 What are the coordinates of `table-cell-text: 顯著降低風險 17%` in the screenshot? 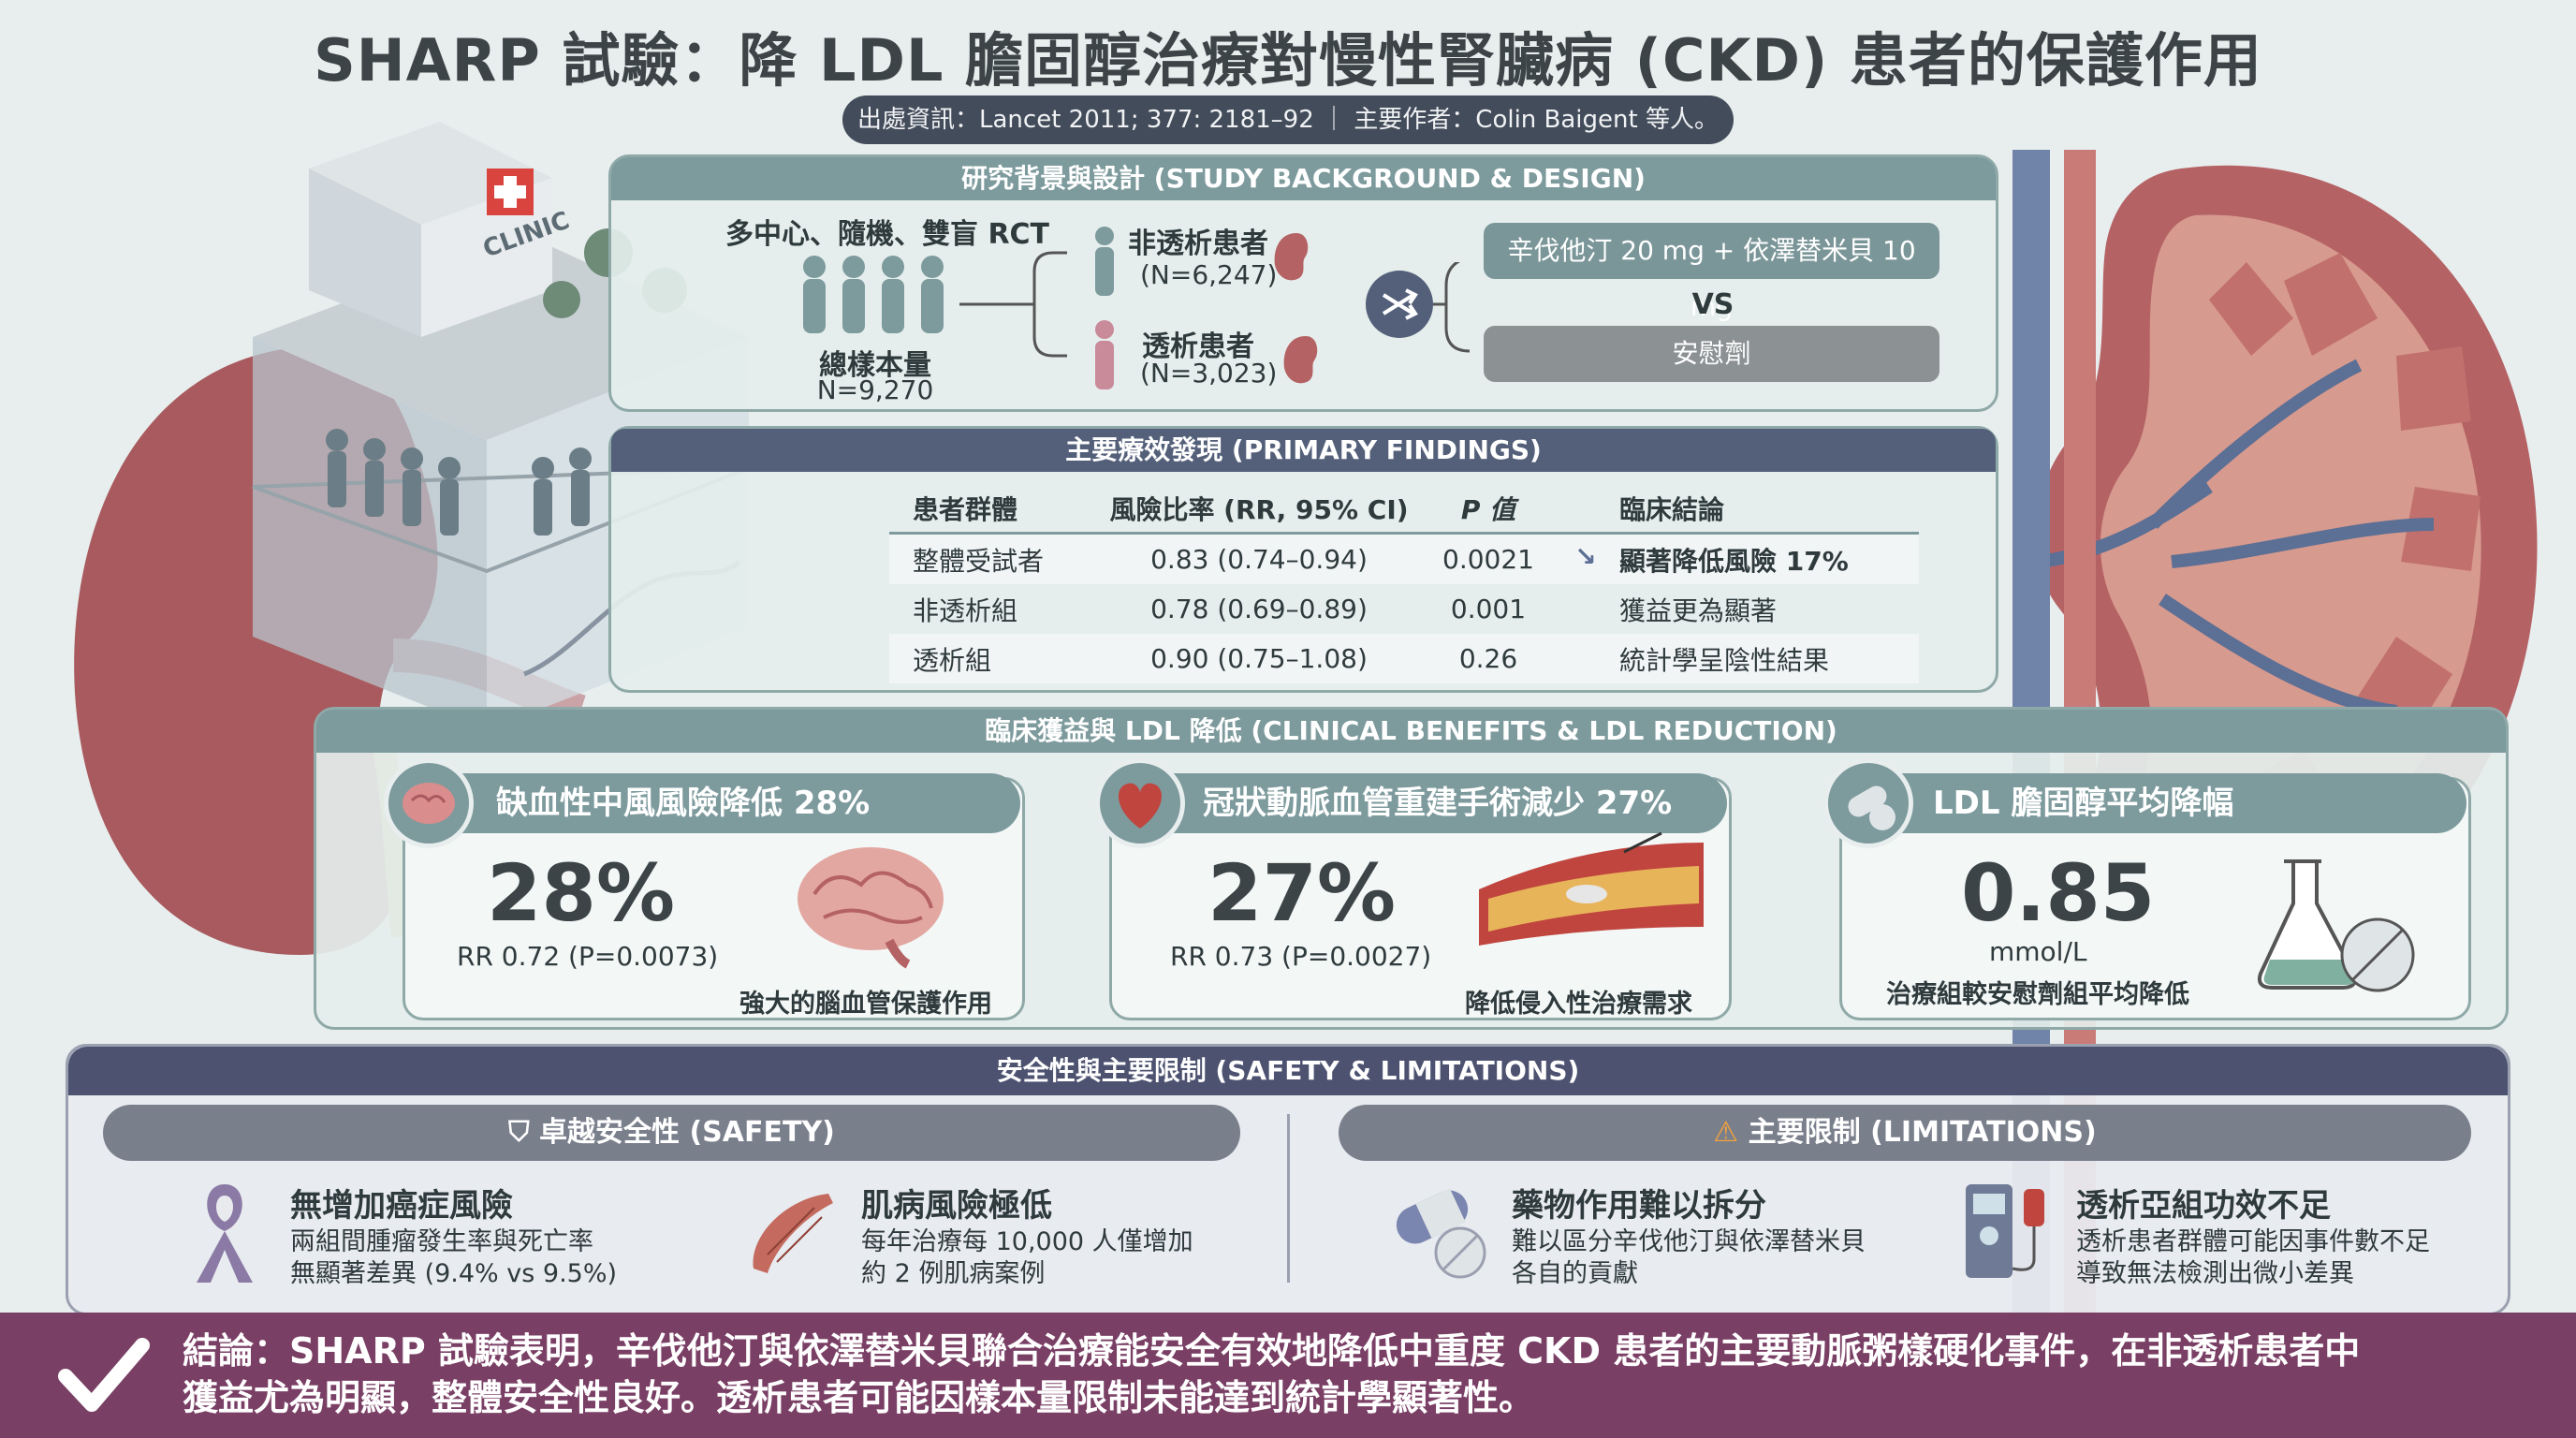 It's located at (1734, 561).